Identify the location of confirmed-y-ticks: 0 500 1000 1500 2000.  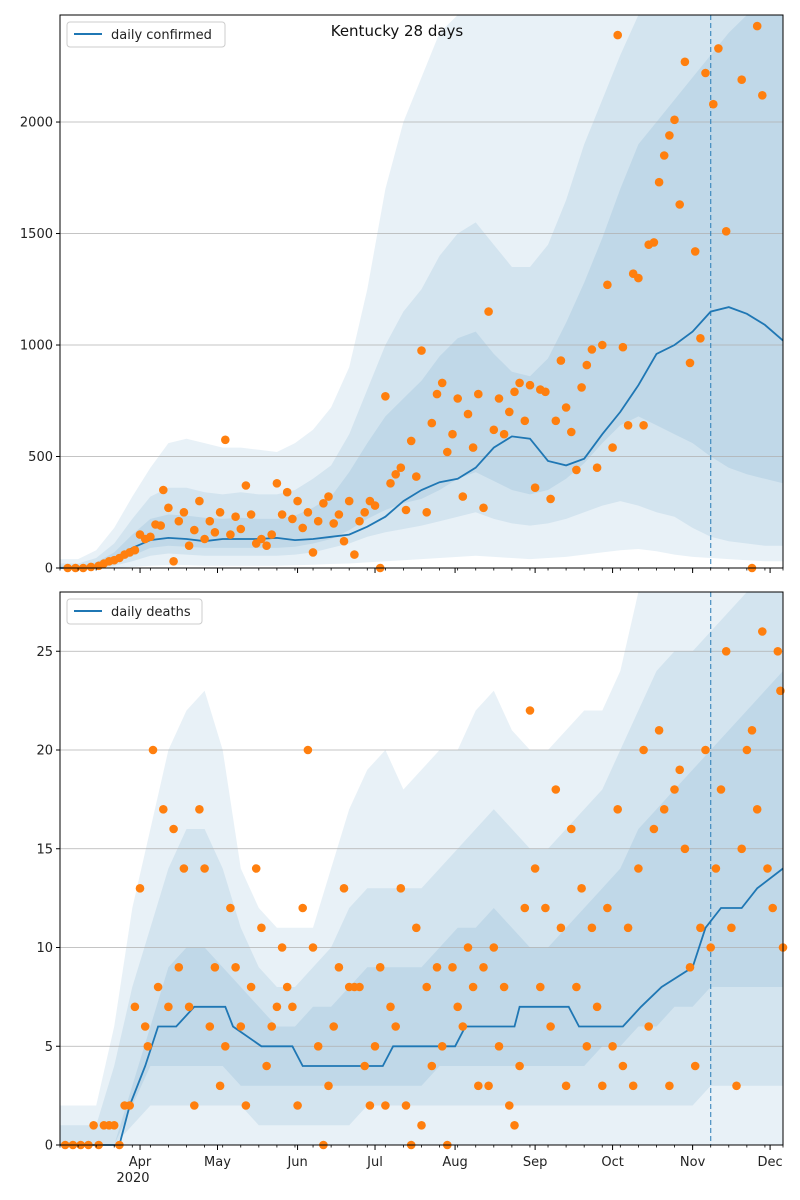
(40, 346).